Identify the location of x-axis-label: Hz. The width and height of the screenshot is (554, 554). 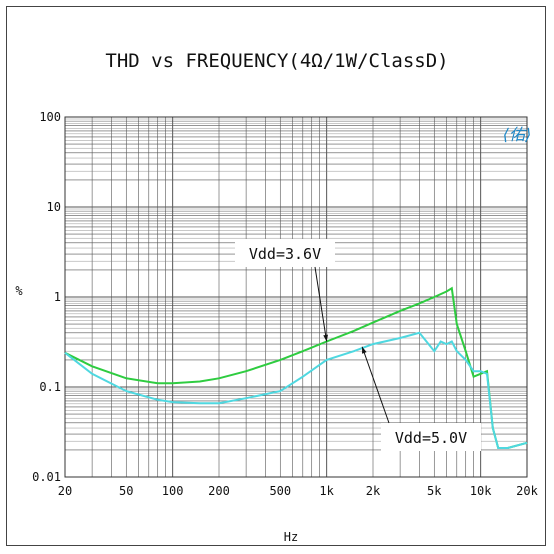
(291, 537).